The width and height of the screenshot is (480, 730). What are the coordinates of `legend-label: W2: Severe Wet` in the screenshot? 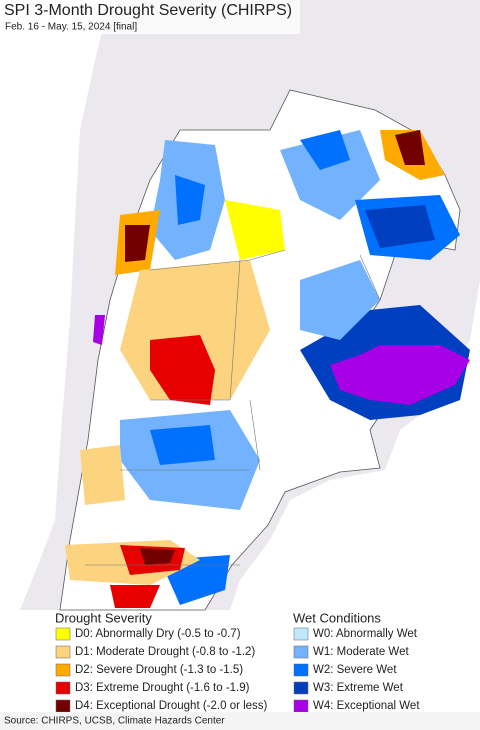 It's located at (355, 670).